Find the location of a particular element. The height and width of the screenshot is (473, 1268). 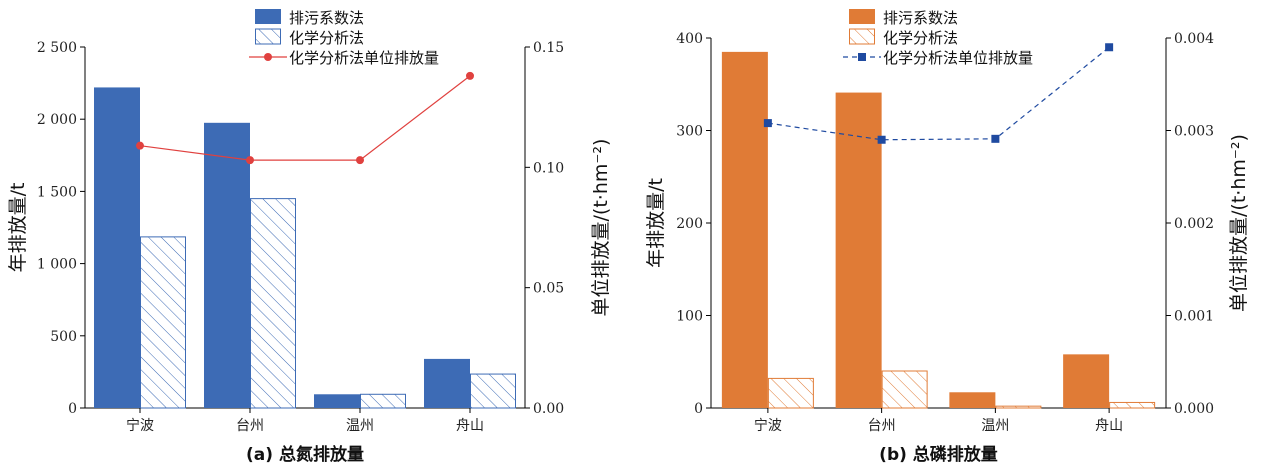

chart-caption: (a) 总氮排放量 is located at coordinates (305, 454).